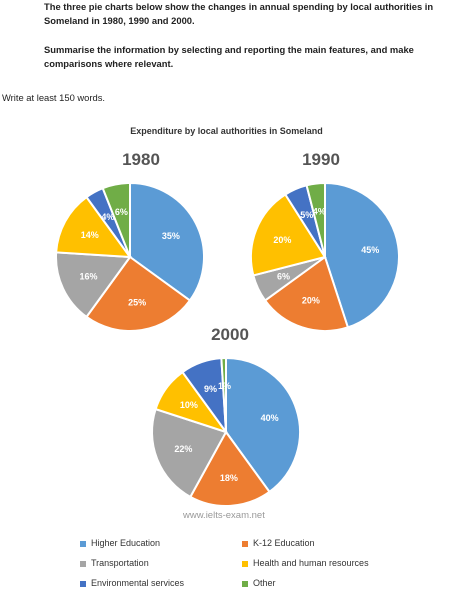 This screenshot has height=600, width=453. What do you see at coordinates (83, 563) in the screenshot?
I see `legend-swatch-transportation` at bounding box center [83, 563].